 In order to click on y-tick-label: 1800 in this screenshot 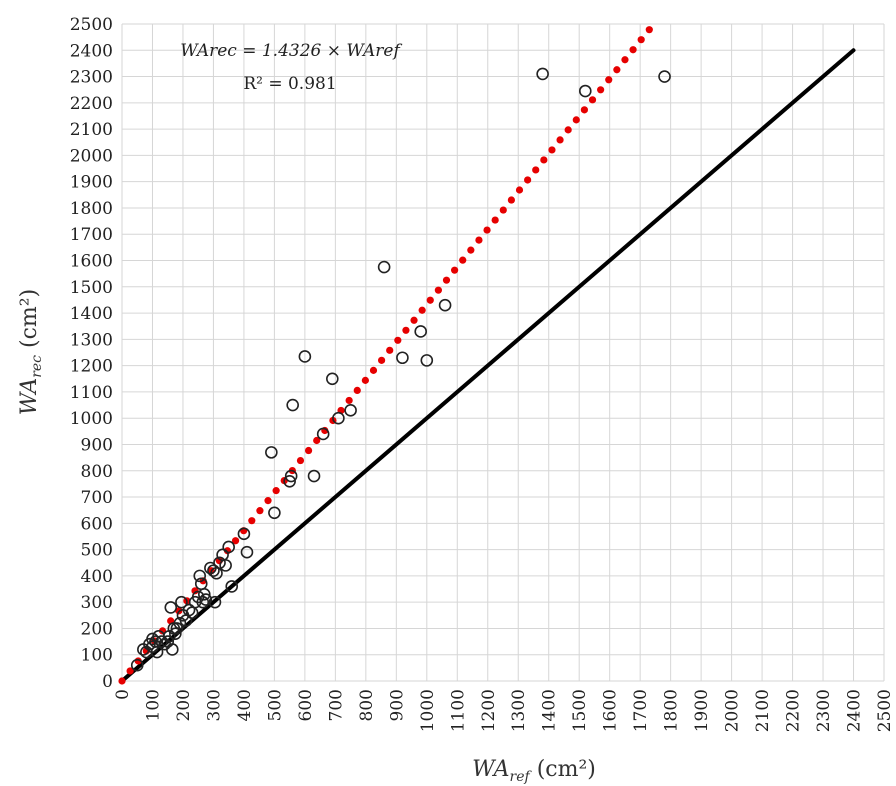, I will do `click(91, 209)`.